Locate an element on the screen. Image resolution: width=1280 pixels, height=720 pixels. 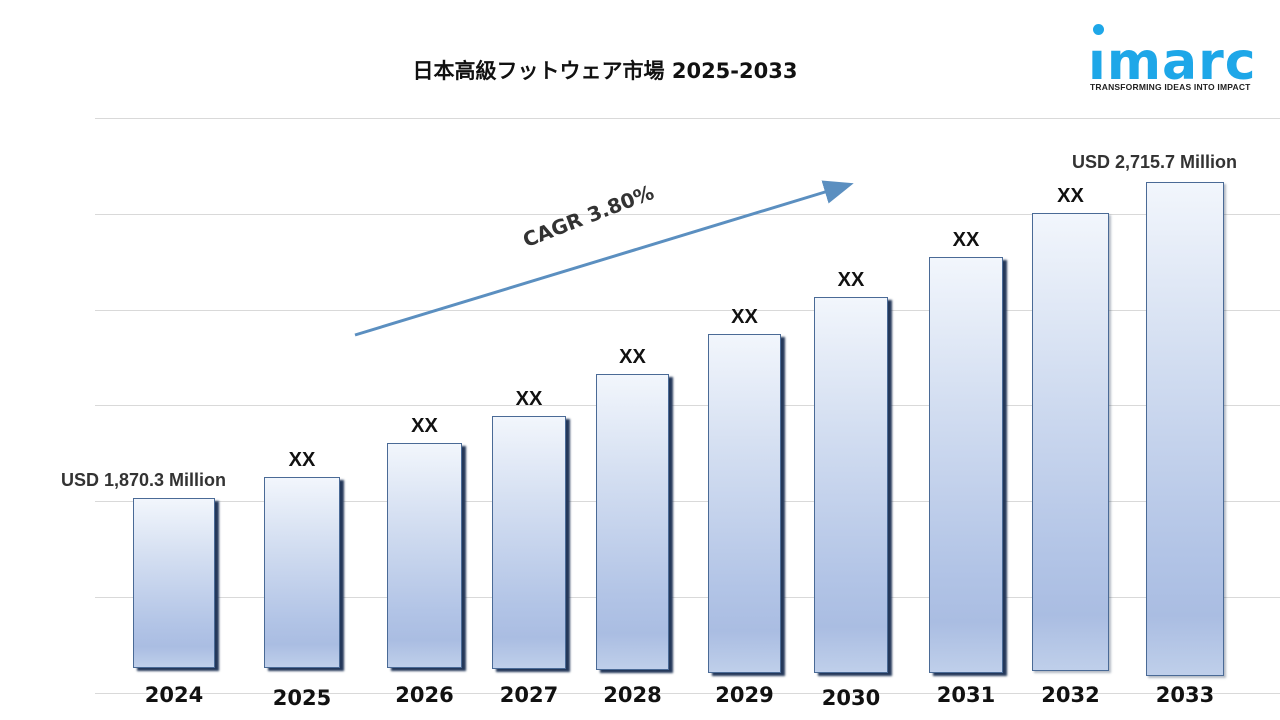
x-axis-label: 2026 is located at coordinates (424, 695).